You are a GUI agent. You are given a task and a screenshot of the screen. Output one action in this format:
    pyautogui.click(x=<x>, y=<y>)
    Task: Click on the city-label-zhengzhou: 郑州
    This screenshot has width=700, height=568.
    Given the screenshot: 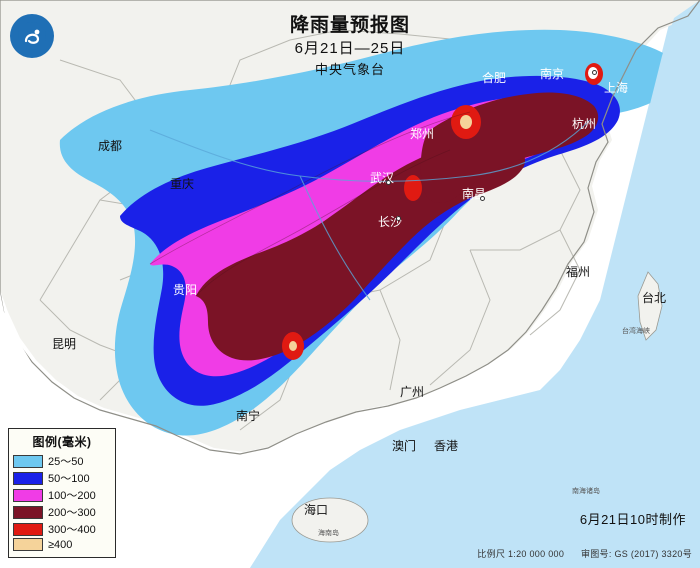 What is the action you would take?
    pyautogui.click(x=422, y=134)
    